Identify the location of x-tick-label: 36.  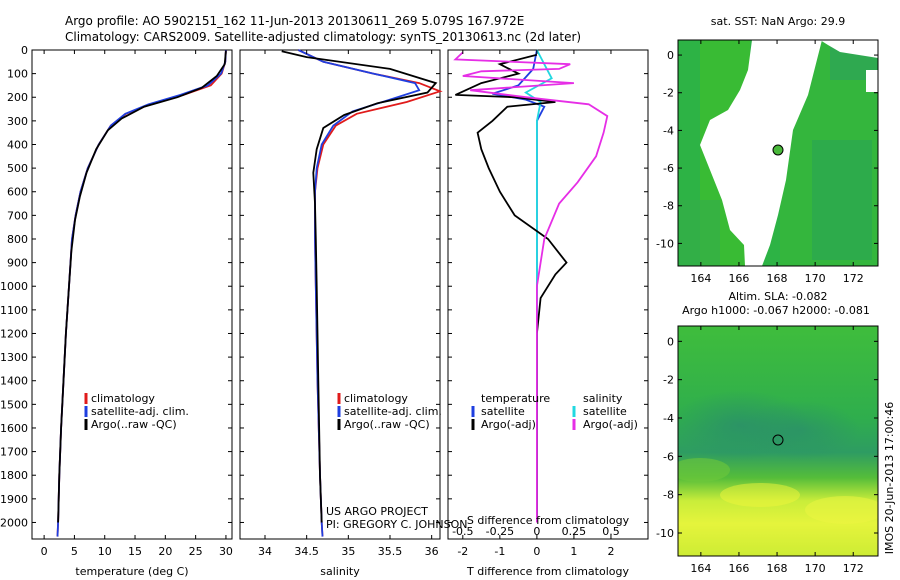
(432, 551).